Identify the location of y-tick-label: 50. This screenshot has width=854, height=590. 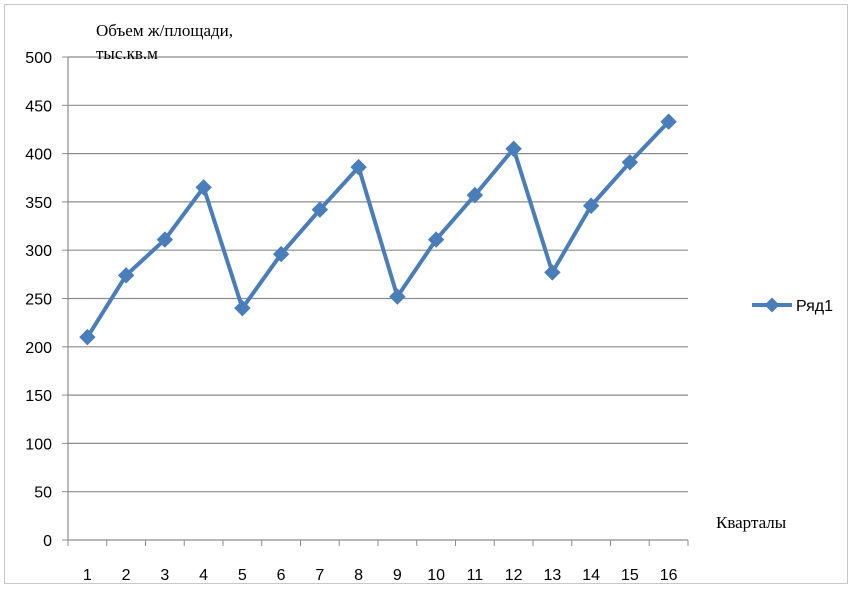
(43, 493).